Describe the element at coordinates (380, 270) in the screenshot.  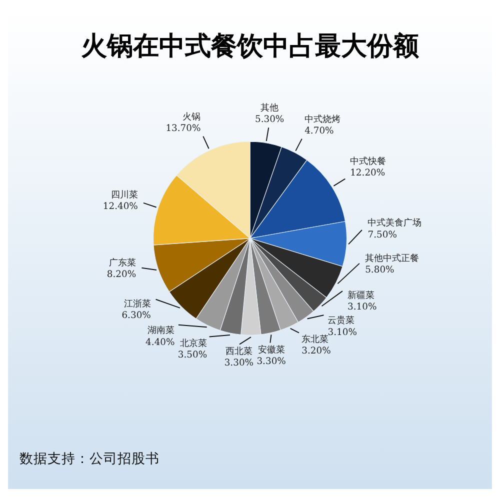
I see `data-label: 5.80%` at that location.